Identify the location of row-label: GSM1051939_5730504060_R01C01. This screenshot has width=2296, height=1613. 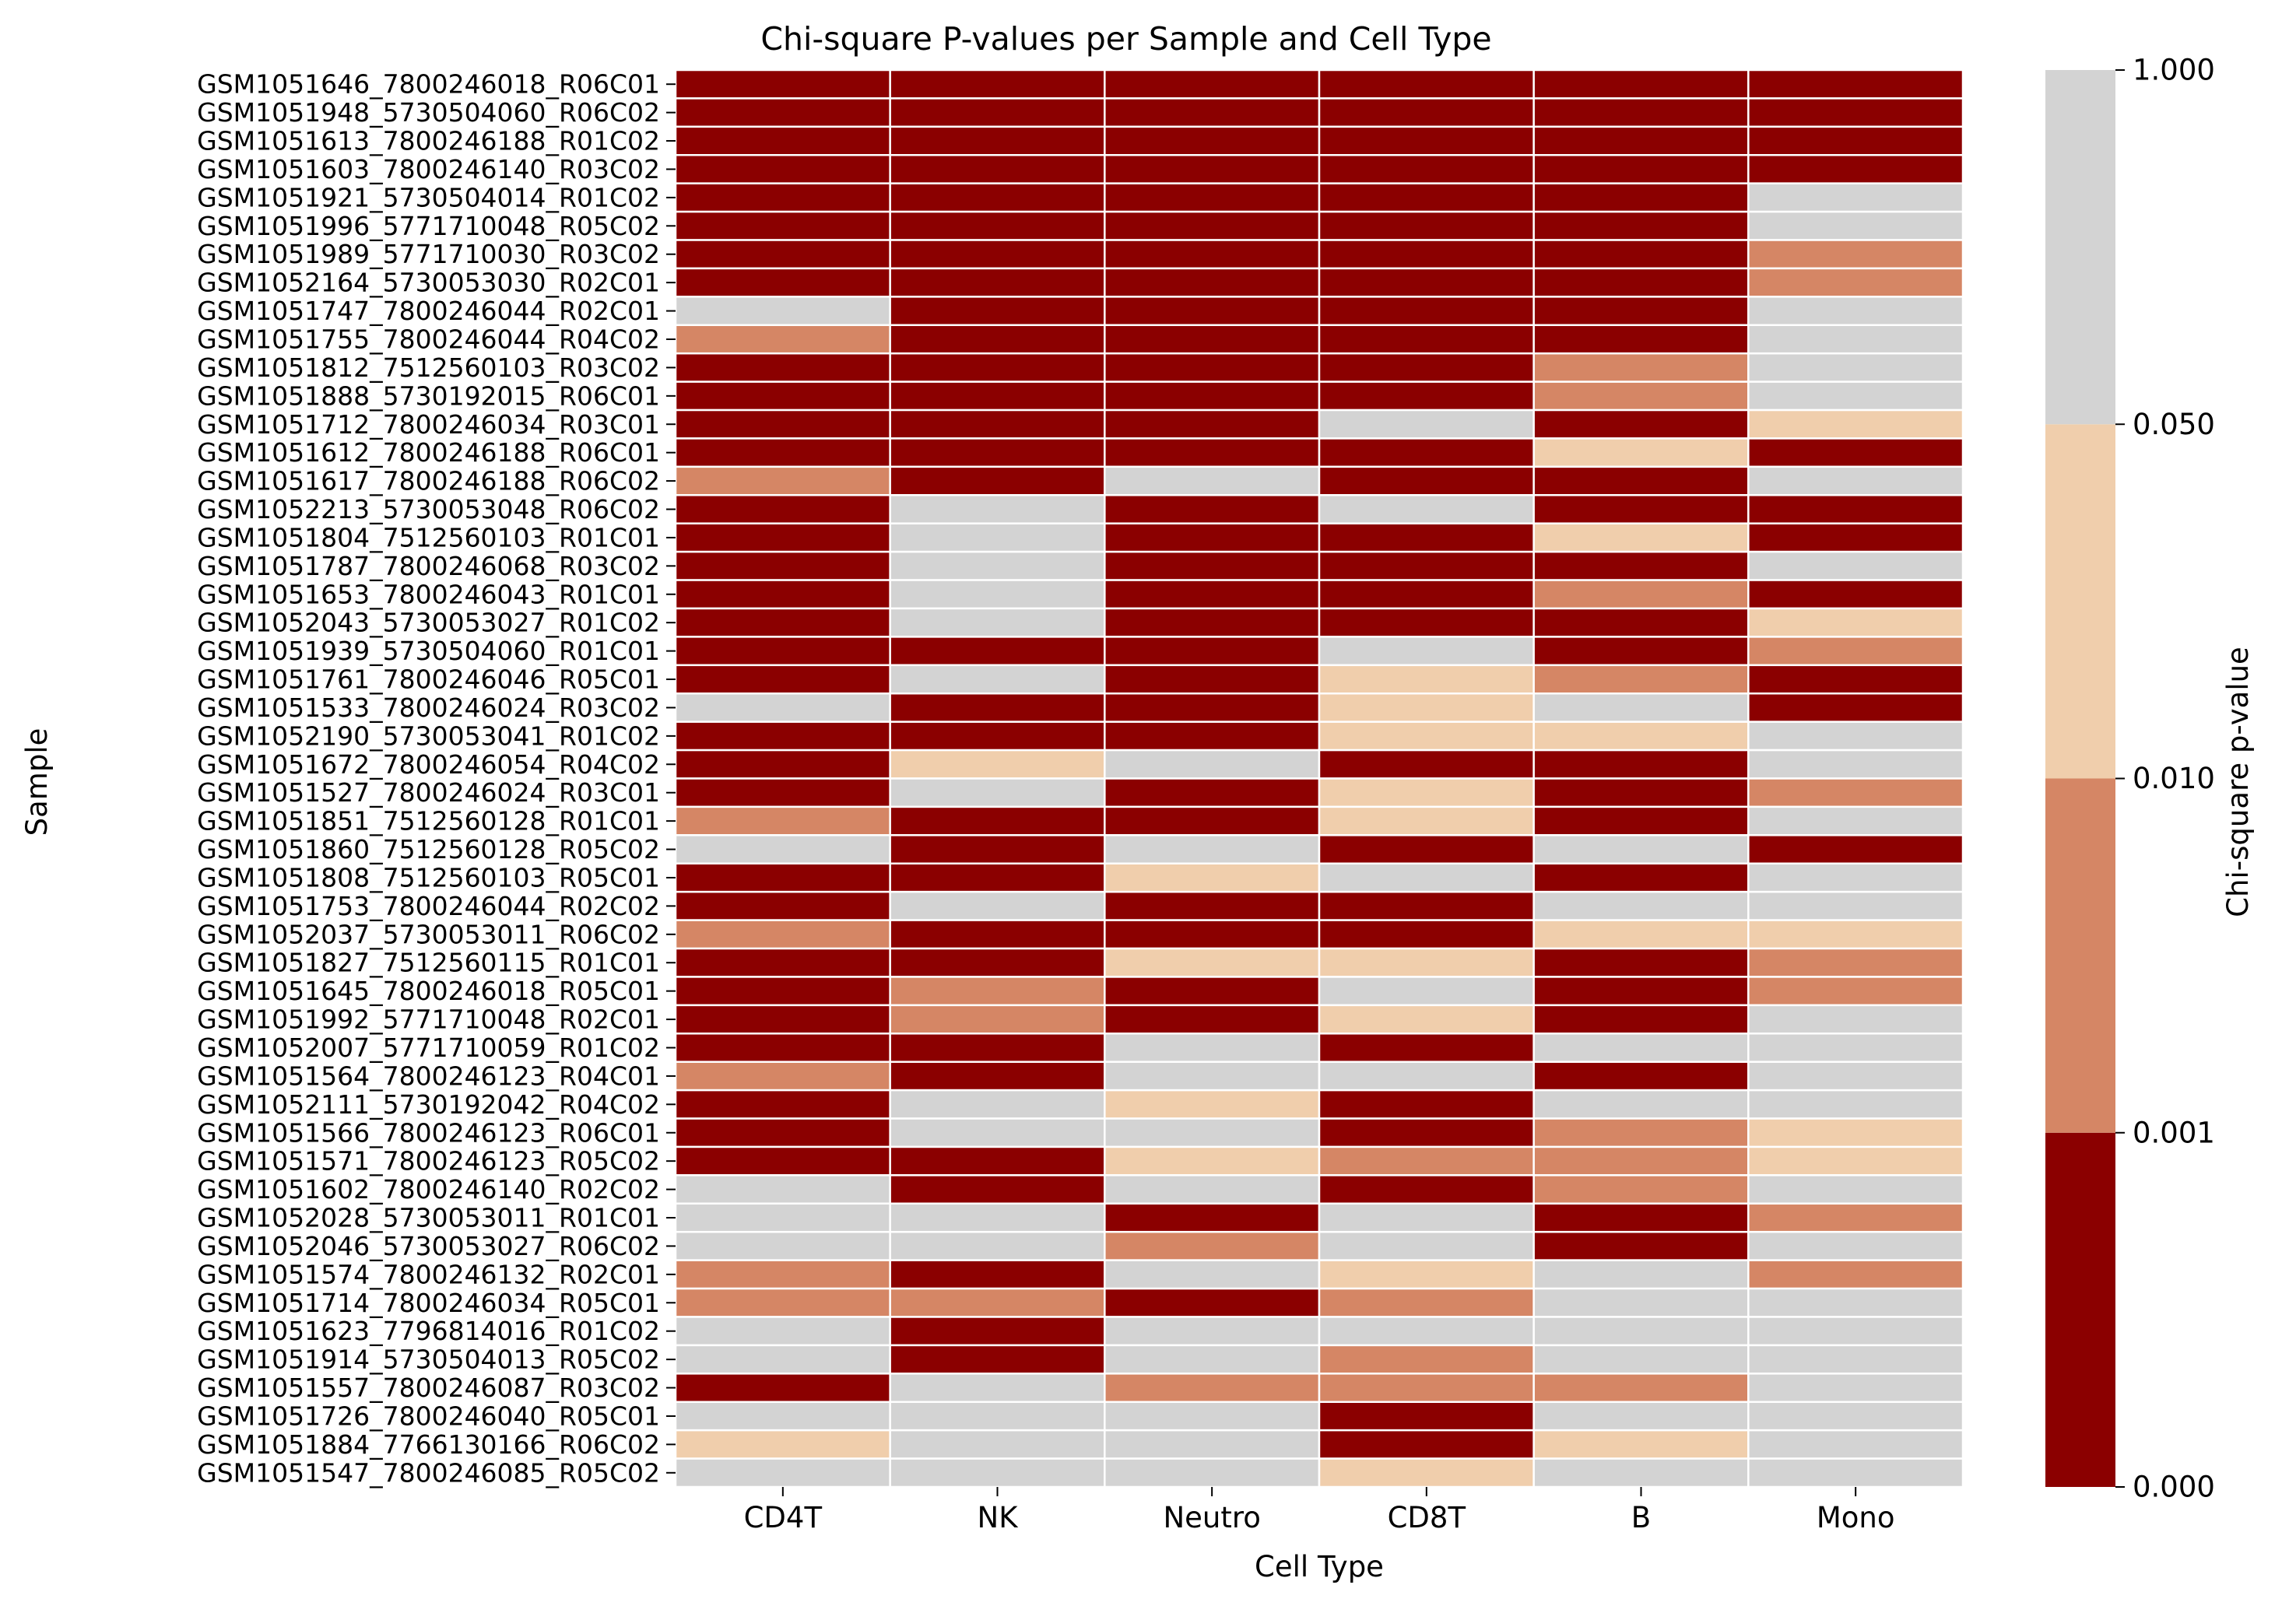
(428, 651).